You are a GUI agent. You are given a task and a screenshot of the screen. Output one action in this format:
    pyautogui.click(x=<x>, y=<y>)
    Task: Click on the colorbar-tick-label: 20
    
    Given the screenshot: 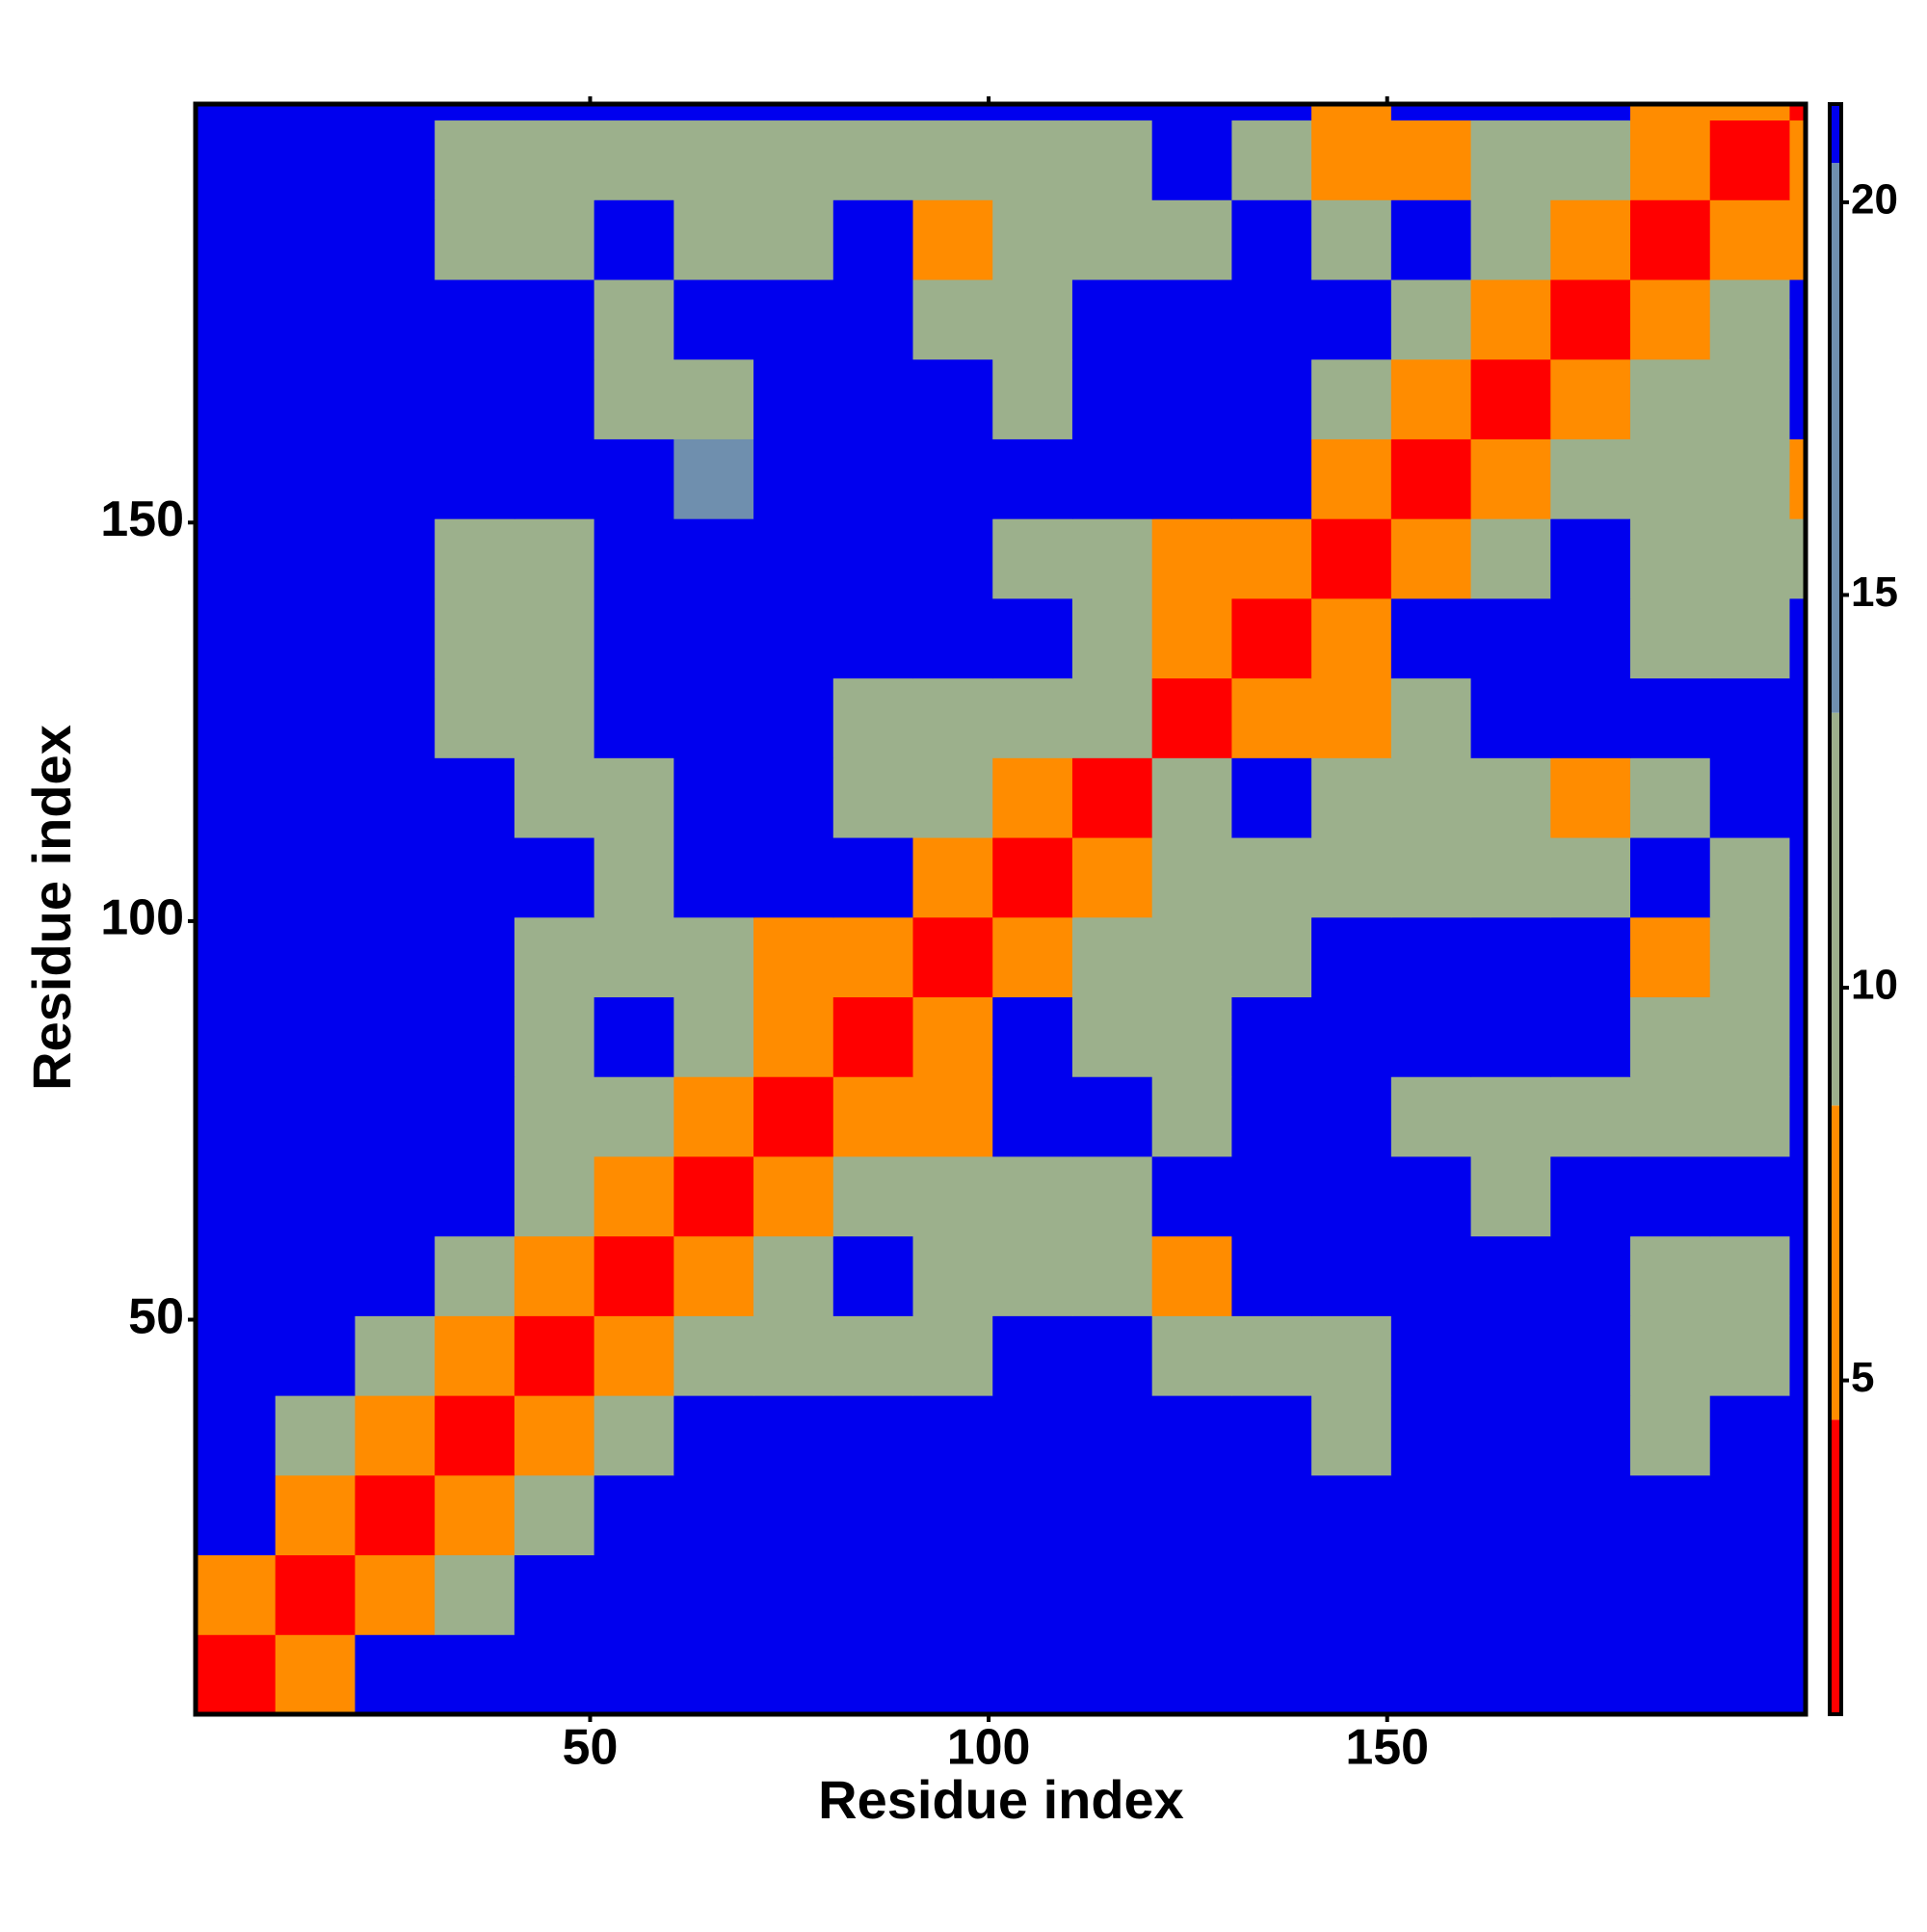 What is the action you would take?
    pyautogui.click(x=1874, y=200)
    